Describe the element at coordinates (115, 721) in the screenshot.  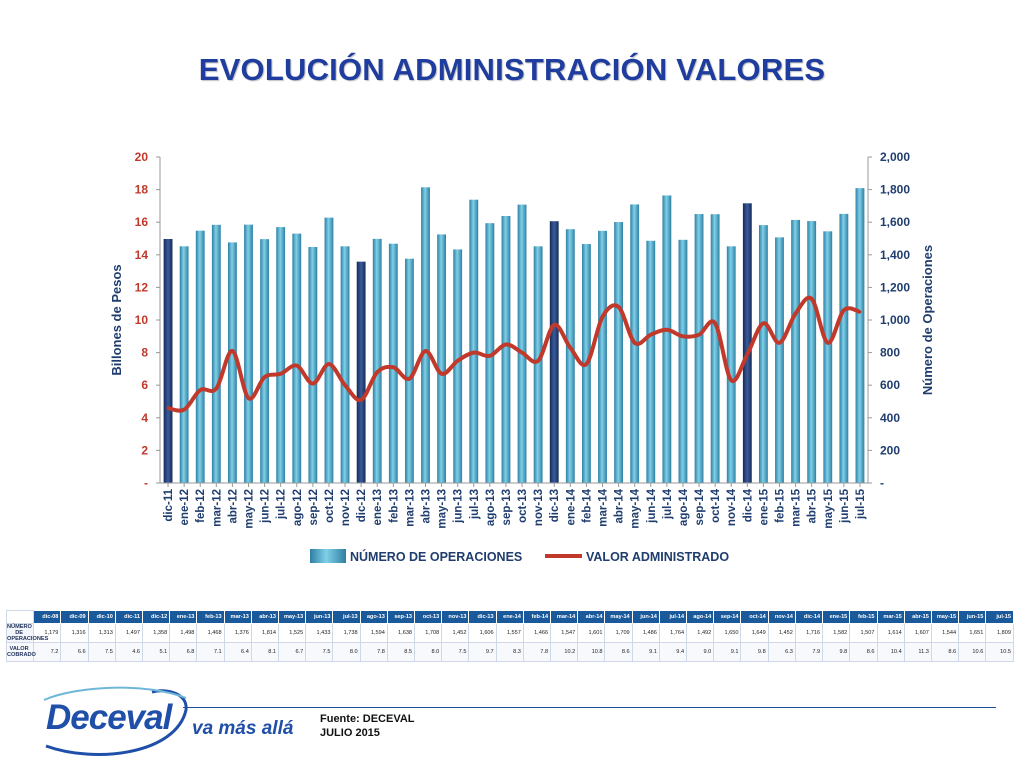
I see `logo-swoosh-icon` at that location.